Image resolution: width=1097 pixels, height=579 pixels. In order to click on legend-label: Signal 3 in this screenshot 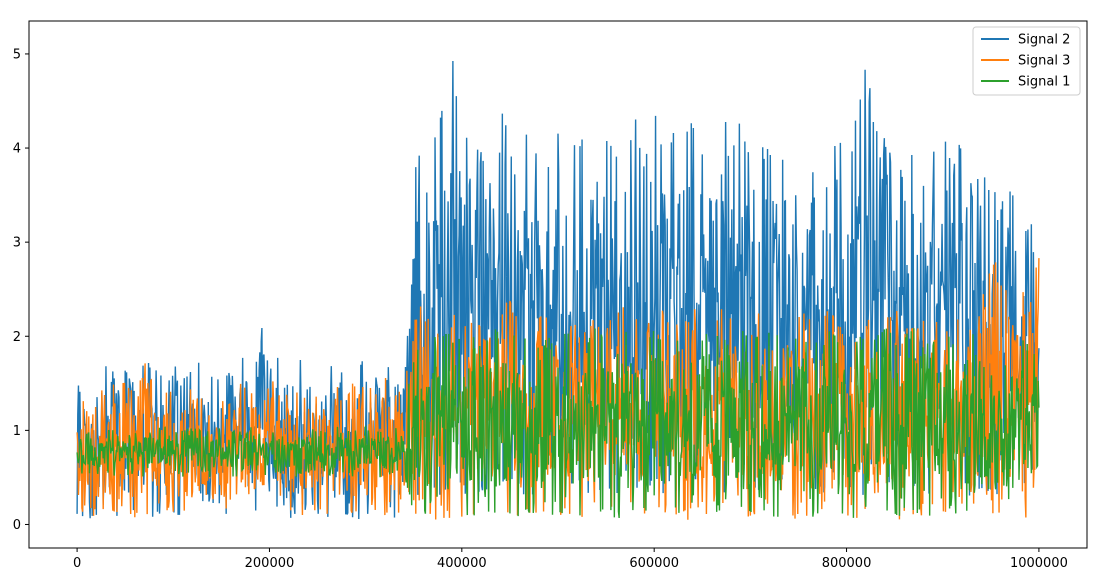, I will do `click(1044, 61)`.